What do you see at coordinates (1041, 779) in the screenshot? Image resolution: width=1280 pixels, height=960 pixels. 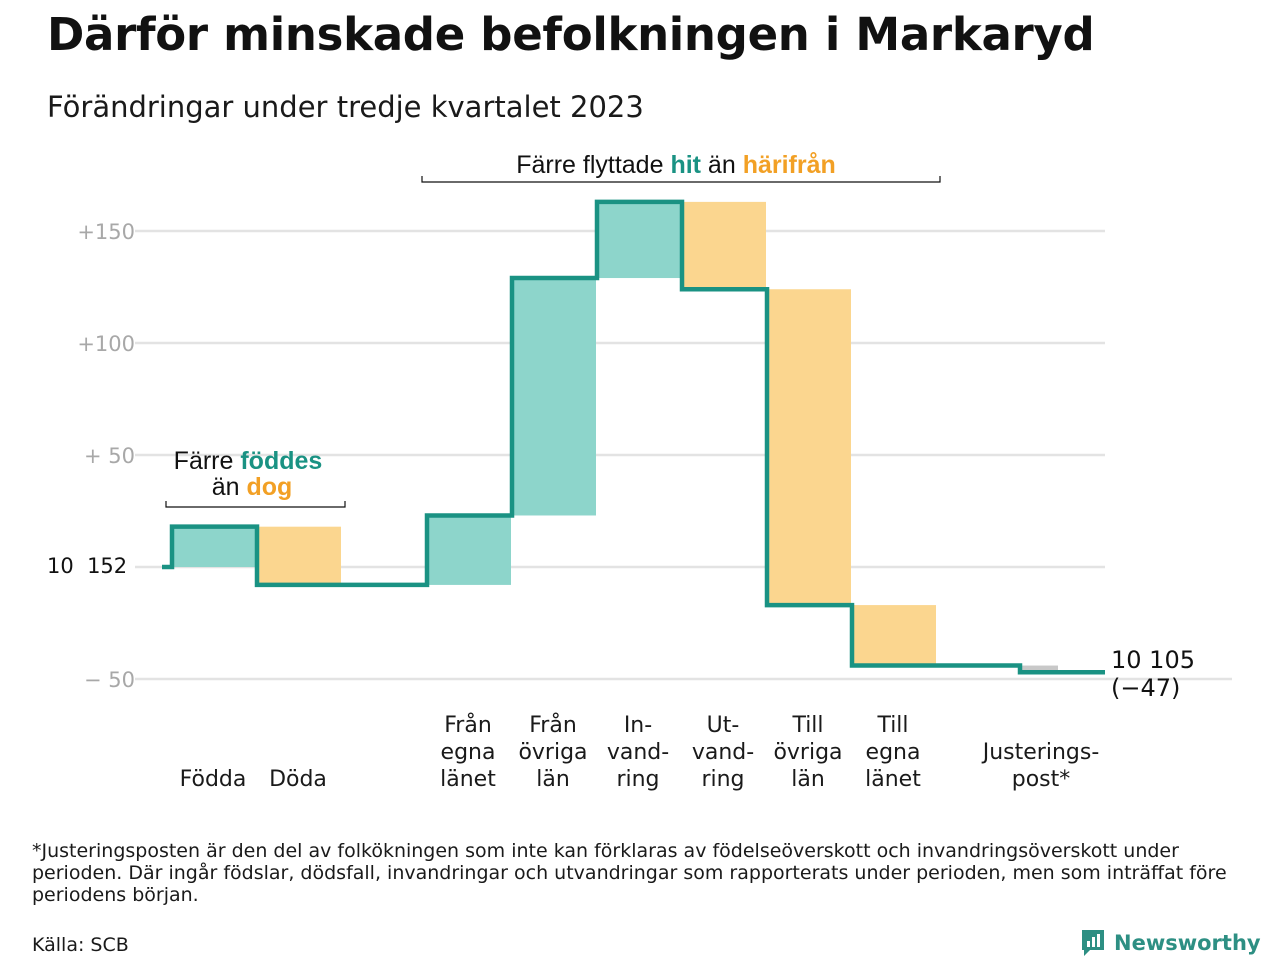 I see `category-label: post*` at bounding box center [1041, 779].